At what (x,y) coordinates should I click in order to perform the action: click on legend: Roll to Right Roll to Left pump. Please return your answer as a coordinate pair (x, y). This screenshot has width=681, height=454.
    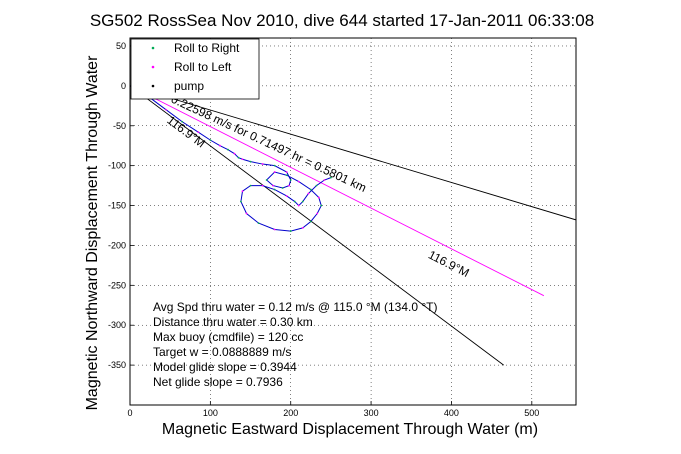
    Looking at the image, I should click on (195, 69).